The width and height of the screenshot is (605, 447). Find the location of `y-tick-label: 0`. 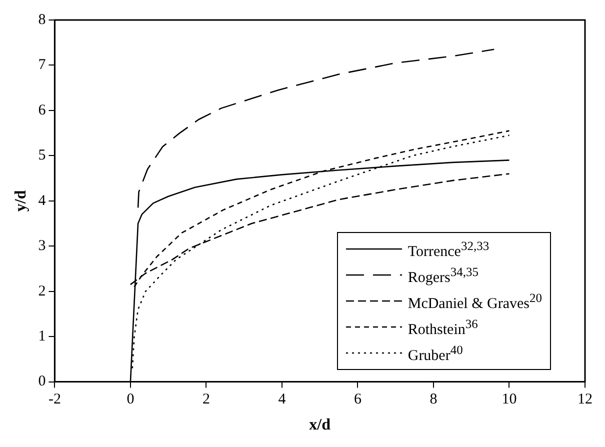

y-tick-label: 0 is located at coordinates (42, 382).